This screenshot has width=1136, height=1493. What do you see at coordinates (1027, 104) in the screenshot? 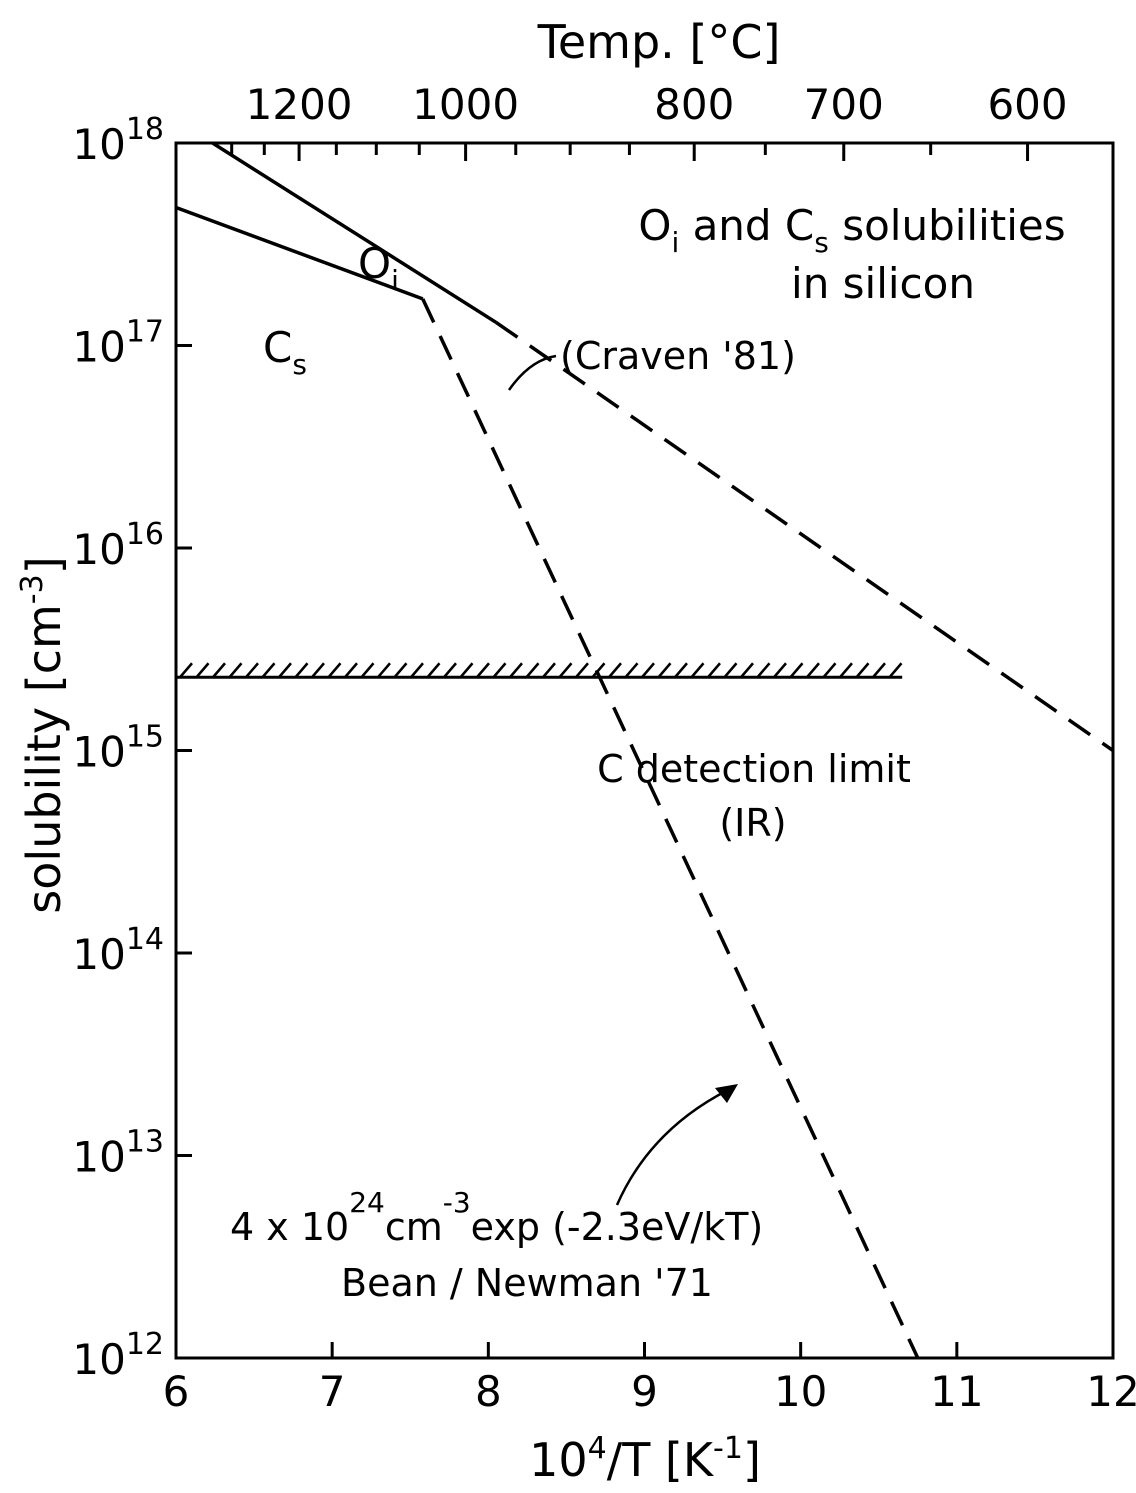
I see `top-tick-label: 600` at bounding box center [1027, 104].